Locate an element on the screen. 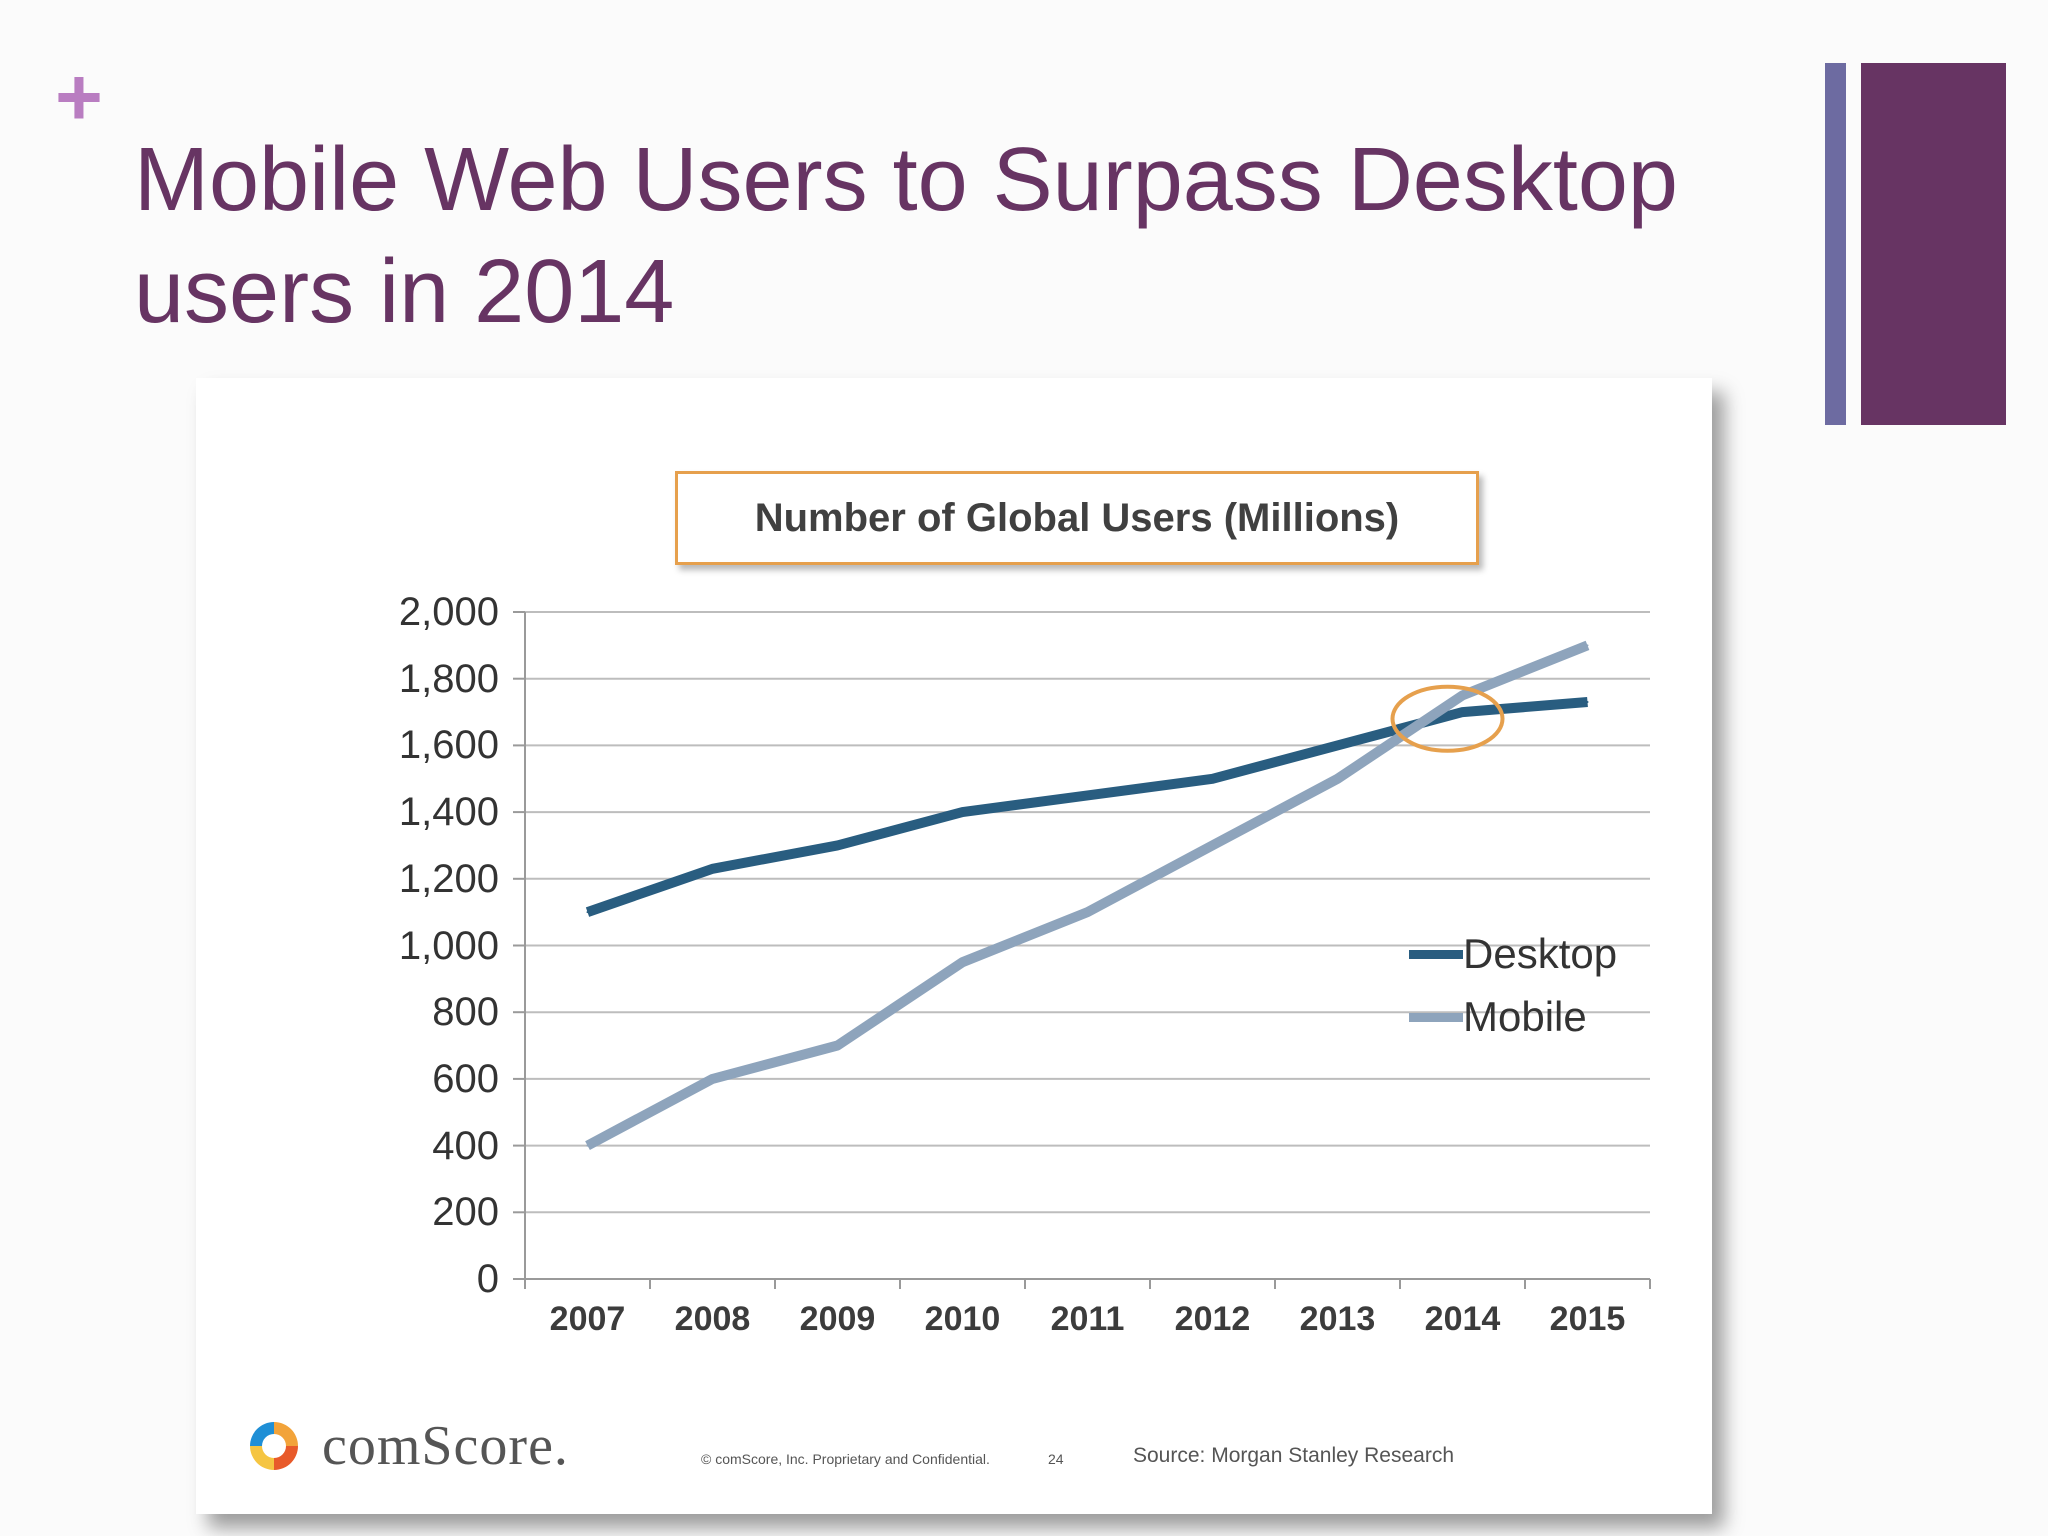 This screenshot has width=2048, height=1536. comscore-logo-icon is located at coordinates (274, 1446).